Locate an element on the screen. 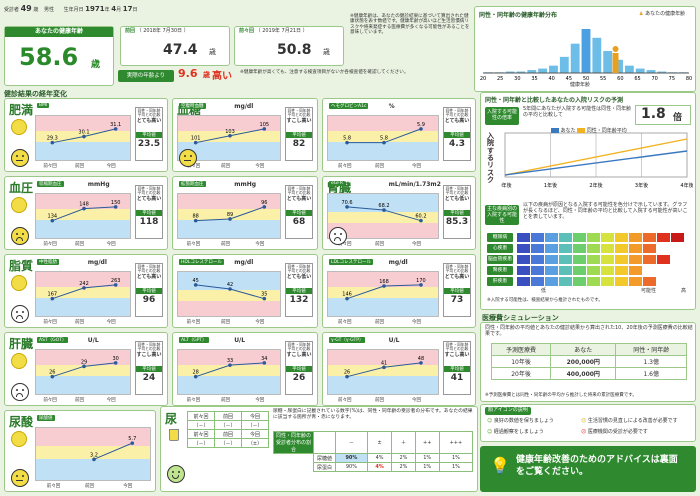  risk-title: 同性・同年齢と比較したあなたの入院リスクの予測 is located at coordinates (554, 100).